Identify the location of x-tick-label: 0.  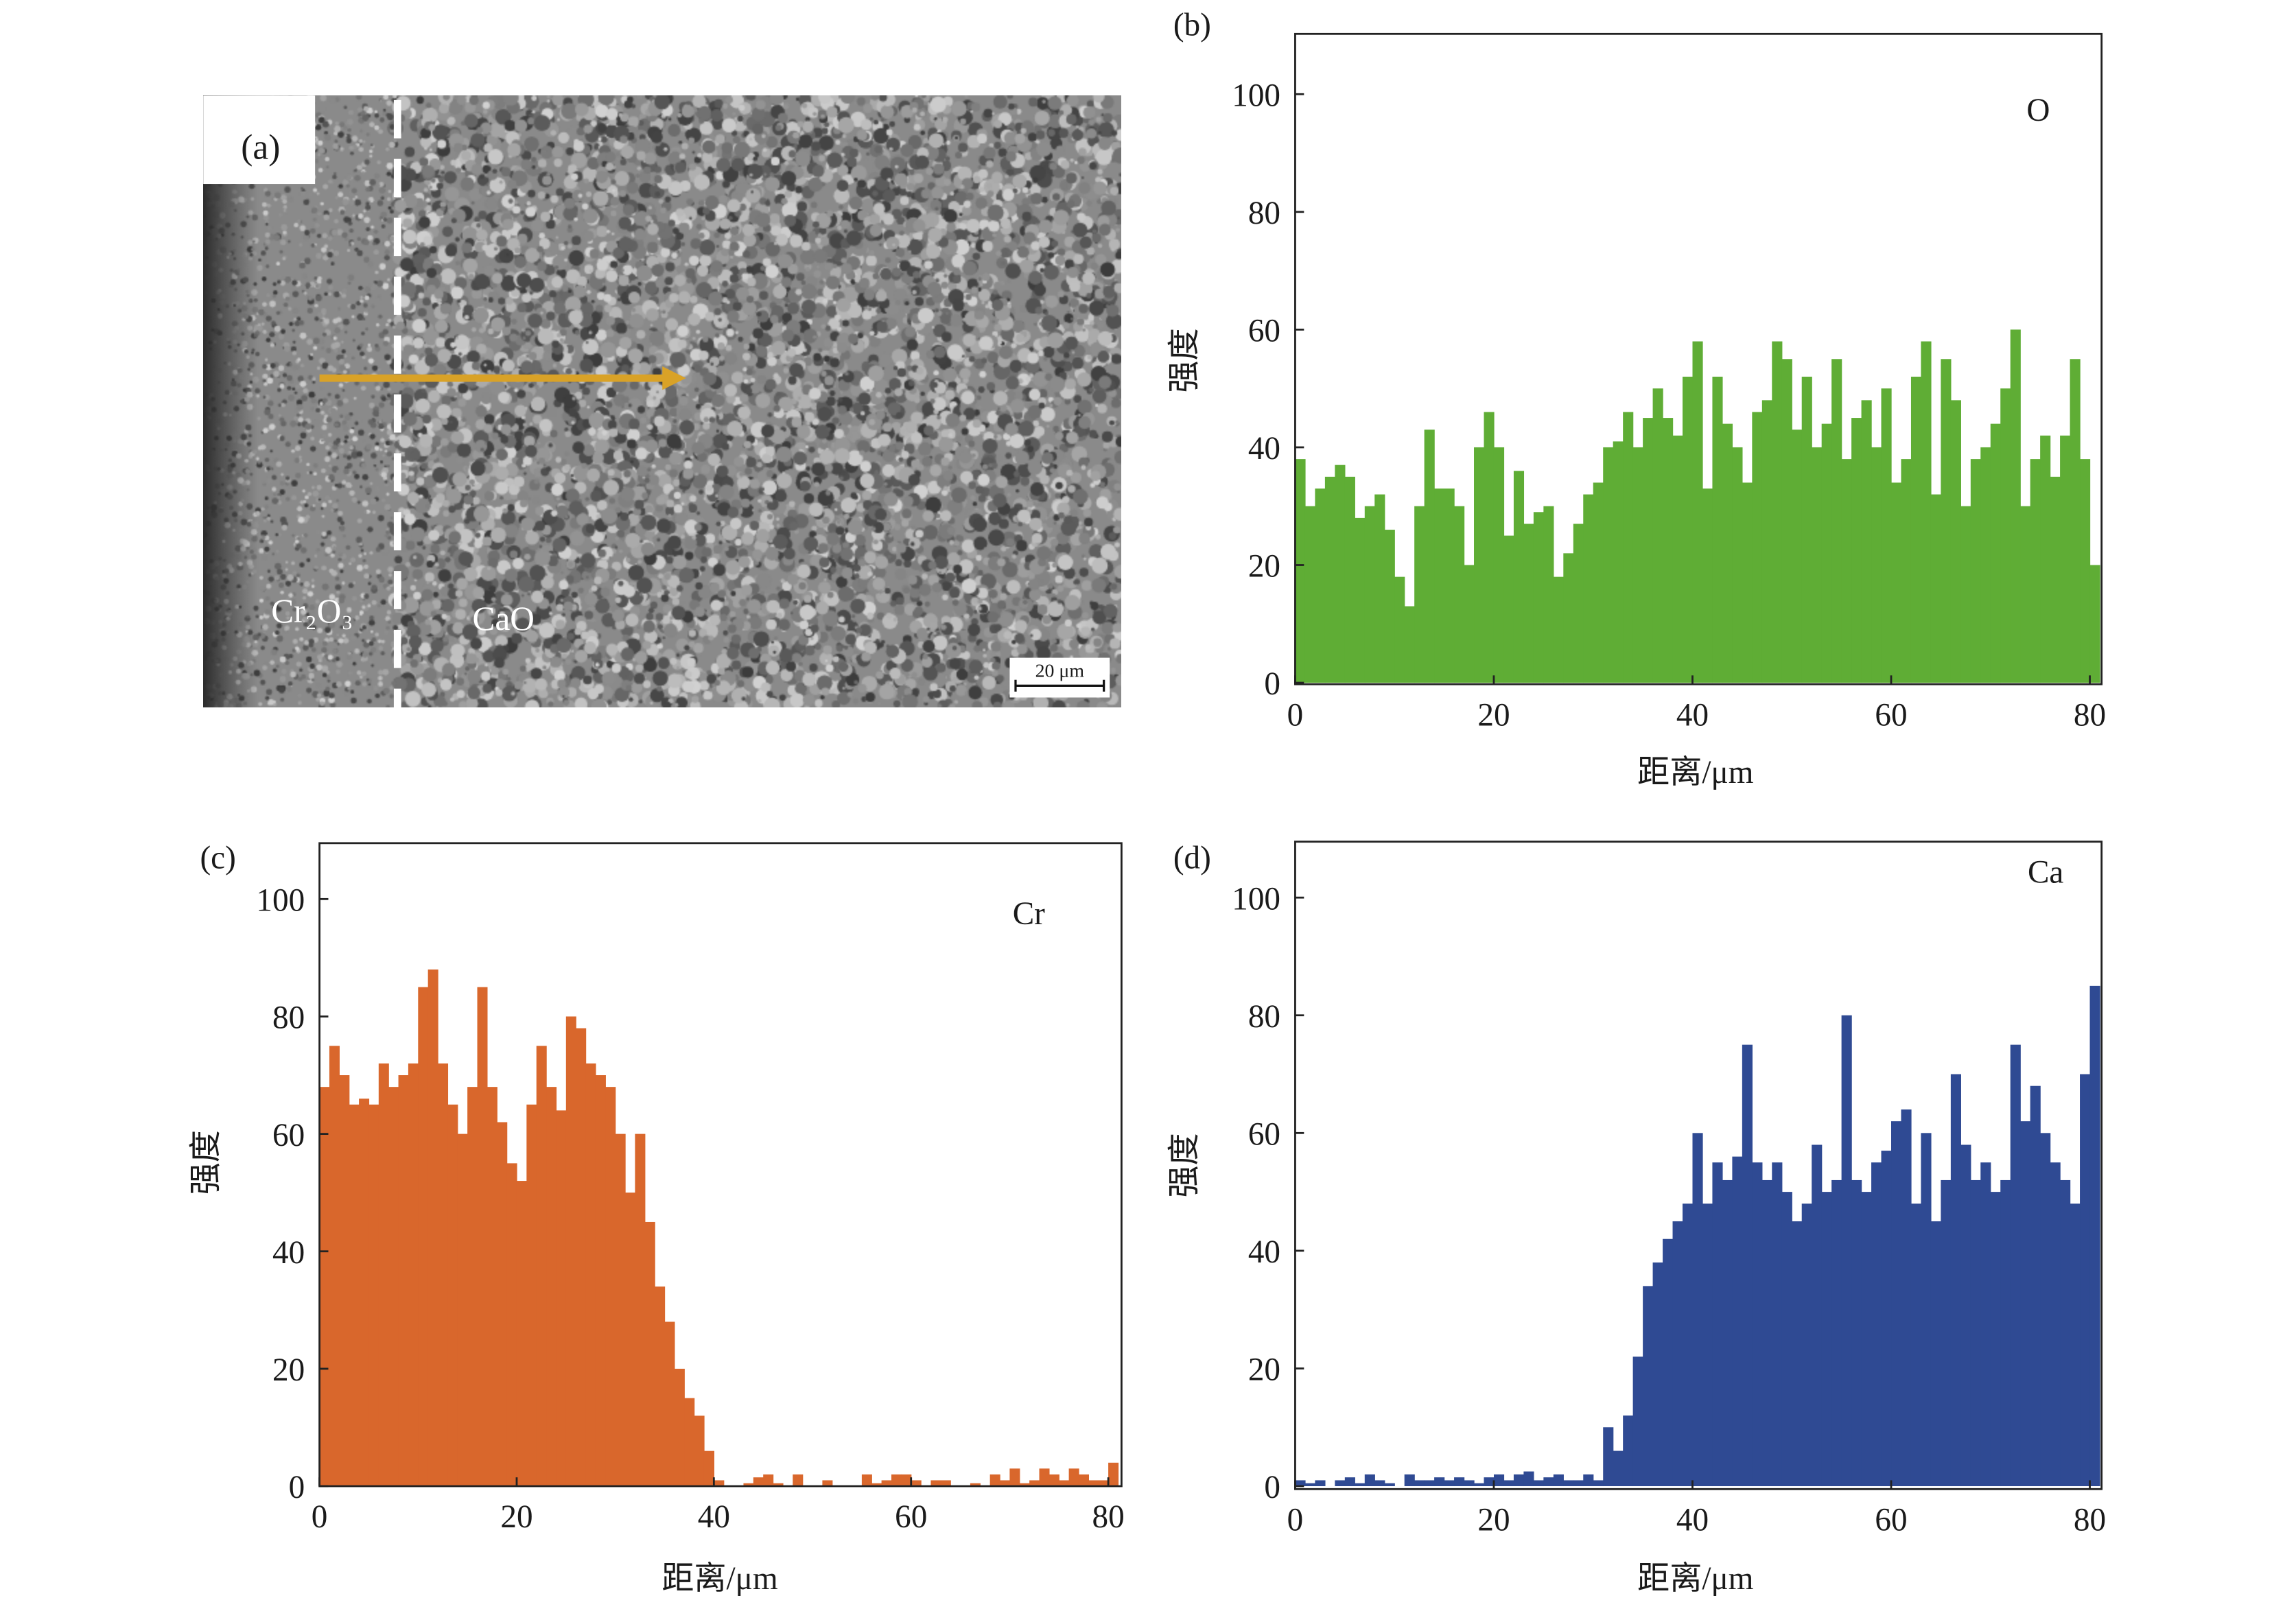
(1295, 1520).